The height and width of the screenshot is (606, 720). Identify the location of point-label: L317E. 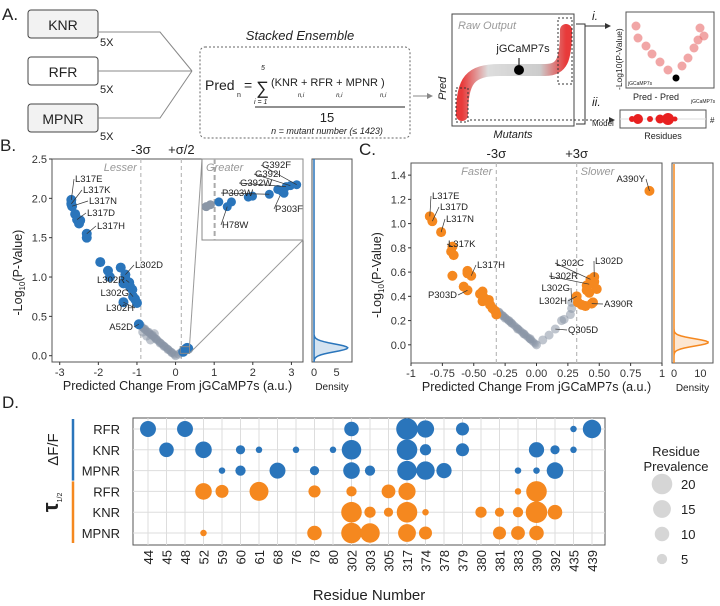
(445, 196).